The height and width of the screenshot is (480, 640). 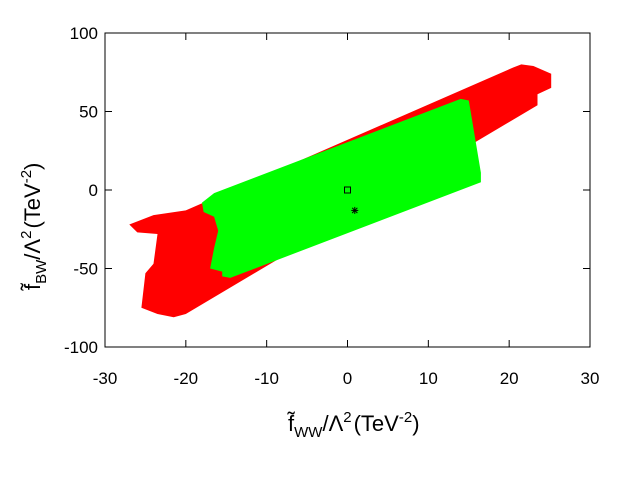 I want to click on marker-asterisk, so click(x=355, y=210).